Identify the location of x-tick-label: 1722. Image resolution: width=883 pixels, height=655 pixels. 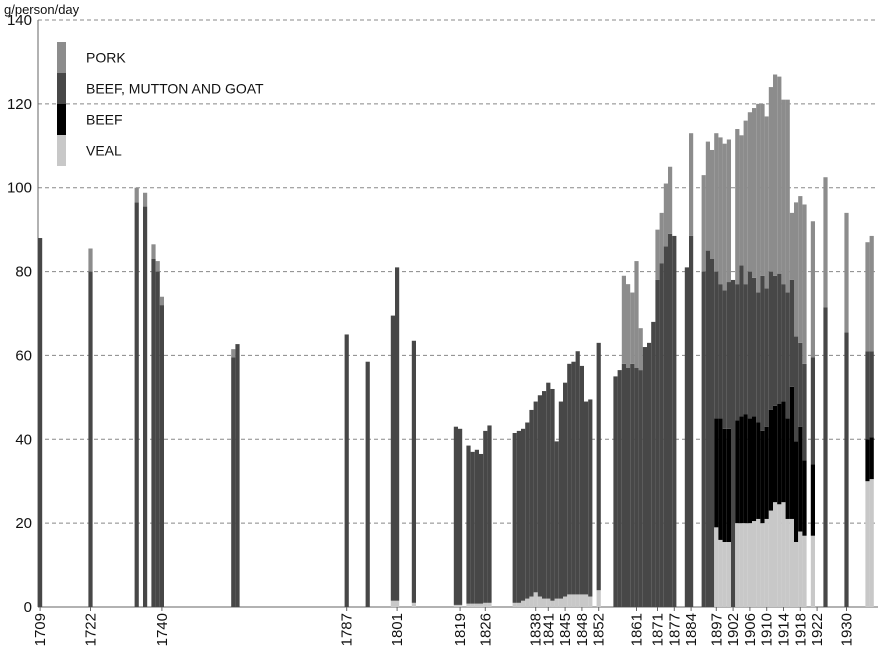
(91, 629).